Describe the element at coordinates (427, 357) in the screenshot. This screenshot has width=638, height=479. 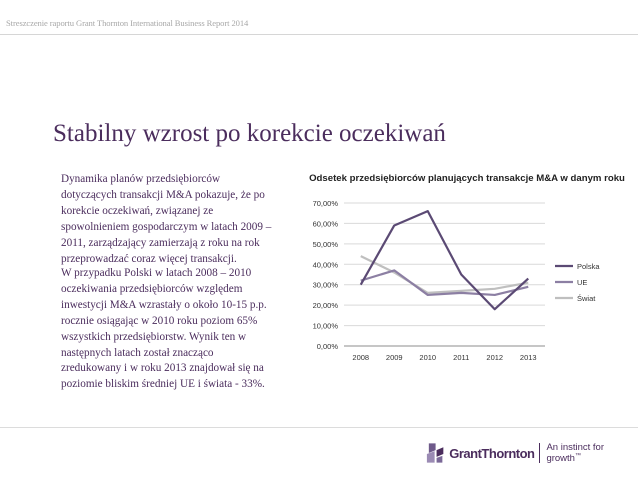
I see `x-tick-label: 2010` at that location.